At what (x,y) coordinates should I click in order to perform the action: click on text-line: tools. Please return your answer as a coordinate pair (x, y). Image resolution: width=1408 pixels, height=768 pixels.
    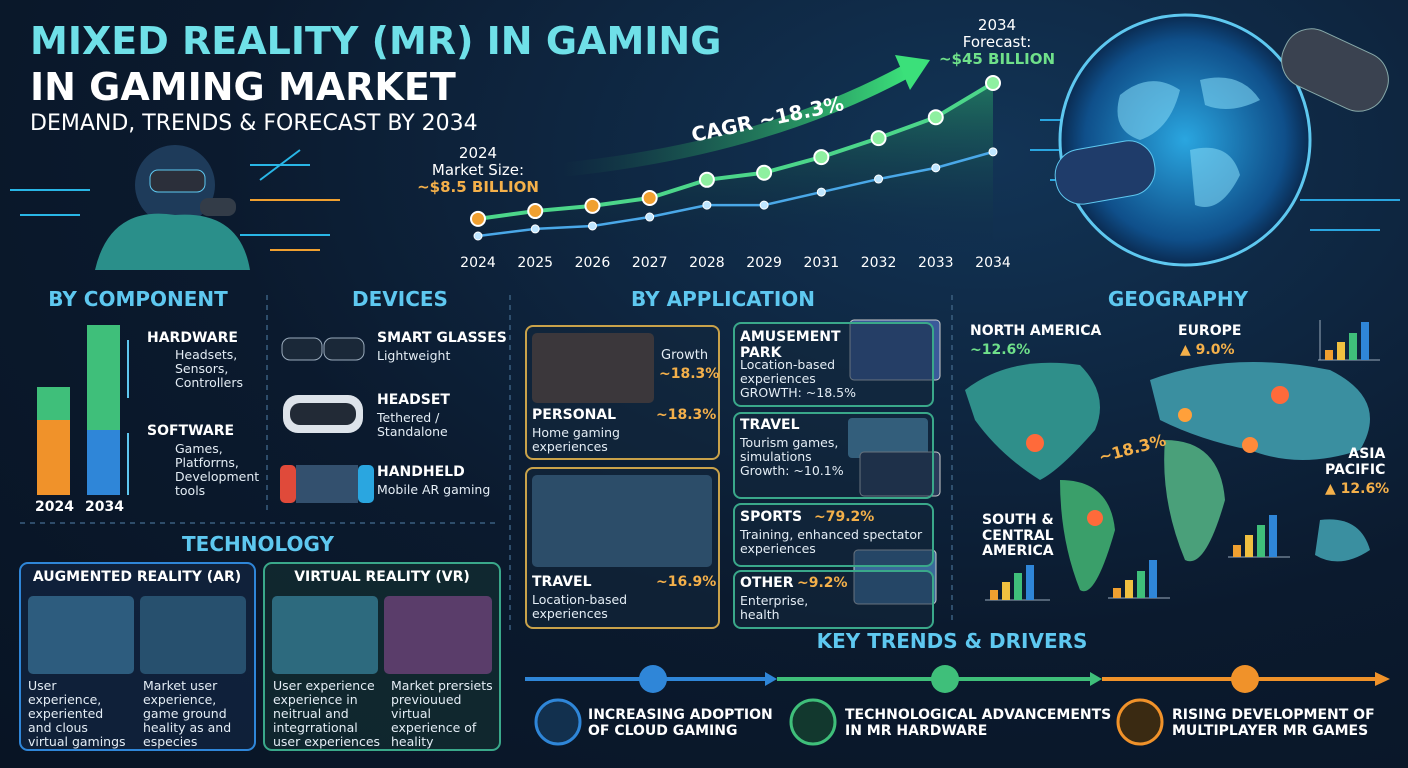
    Looking at the image, I should click on (190, 490).